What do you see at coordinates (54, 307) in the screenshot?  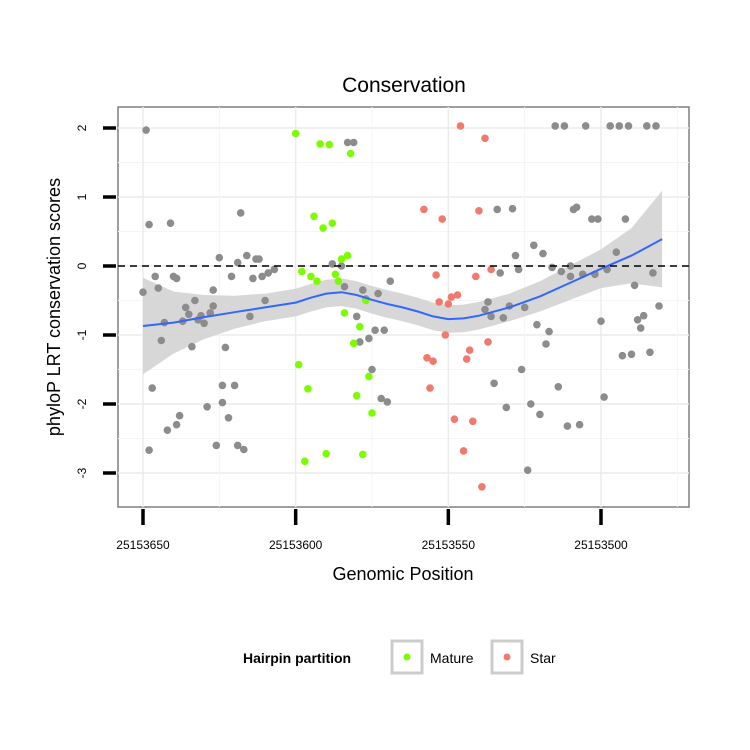 I see `y-axis-title: phyloP LRT conservation scores` at bounding box center [54, 307].